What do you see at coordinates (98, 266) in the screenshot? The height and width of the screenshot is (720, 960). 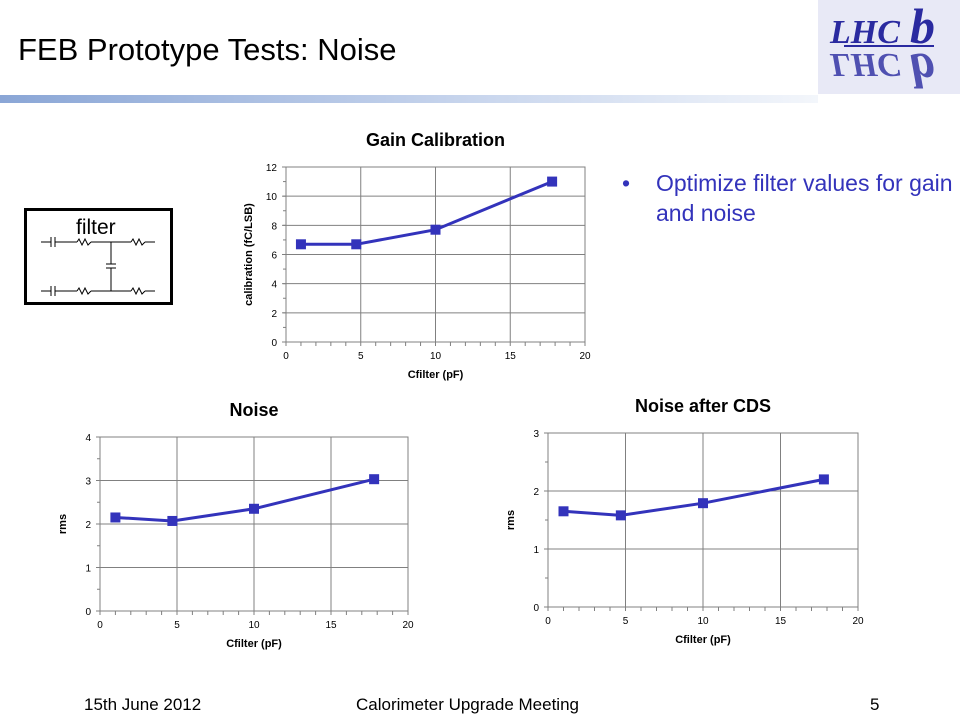 I see `filter-circuit-icon` at bounding box center [98, 266].